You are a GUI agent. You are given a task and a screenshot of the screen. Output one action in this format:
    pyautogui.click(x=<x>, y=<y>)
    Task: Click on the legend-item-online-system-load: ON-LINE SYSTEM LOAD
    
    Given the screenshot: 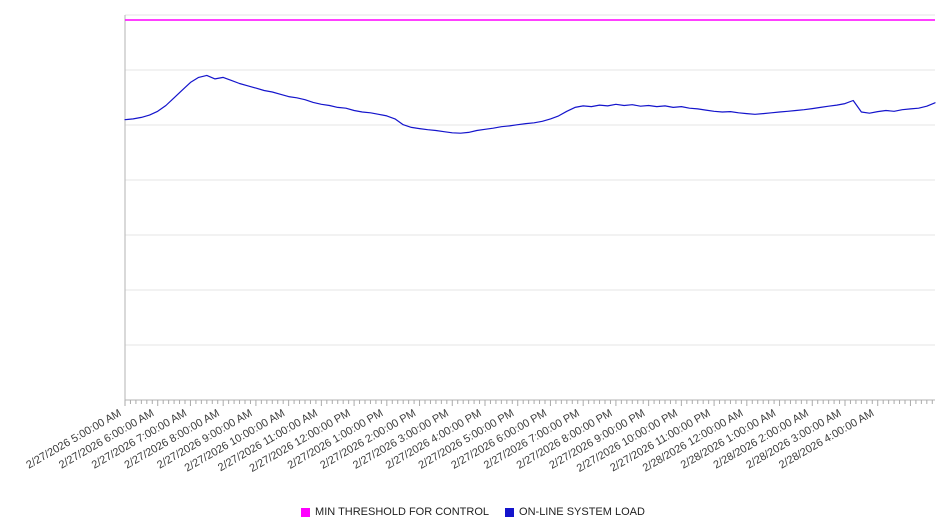 What is the action you would take?
    pyautogui.click(x=575, y=512)
    